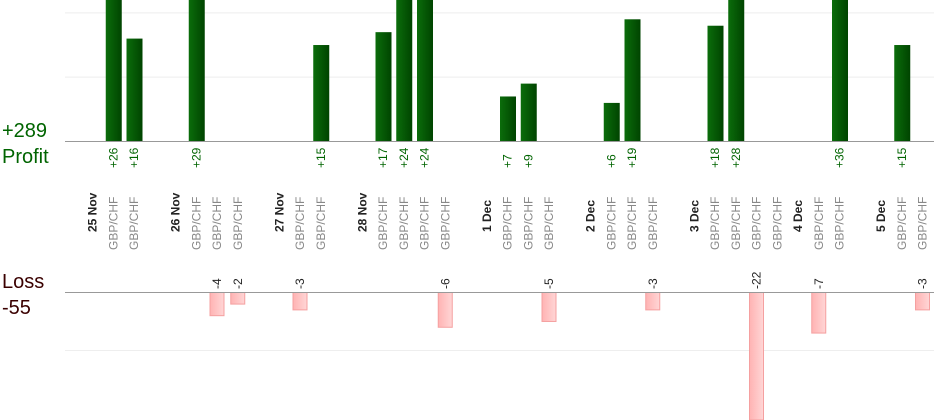 The image size is (934, 420). What do you see at coordinates (217, 283) in the screenshot?
I see `loss-value-label: -4` at bounding box center [217, 283].